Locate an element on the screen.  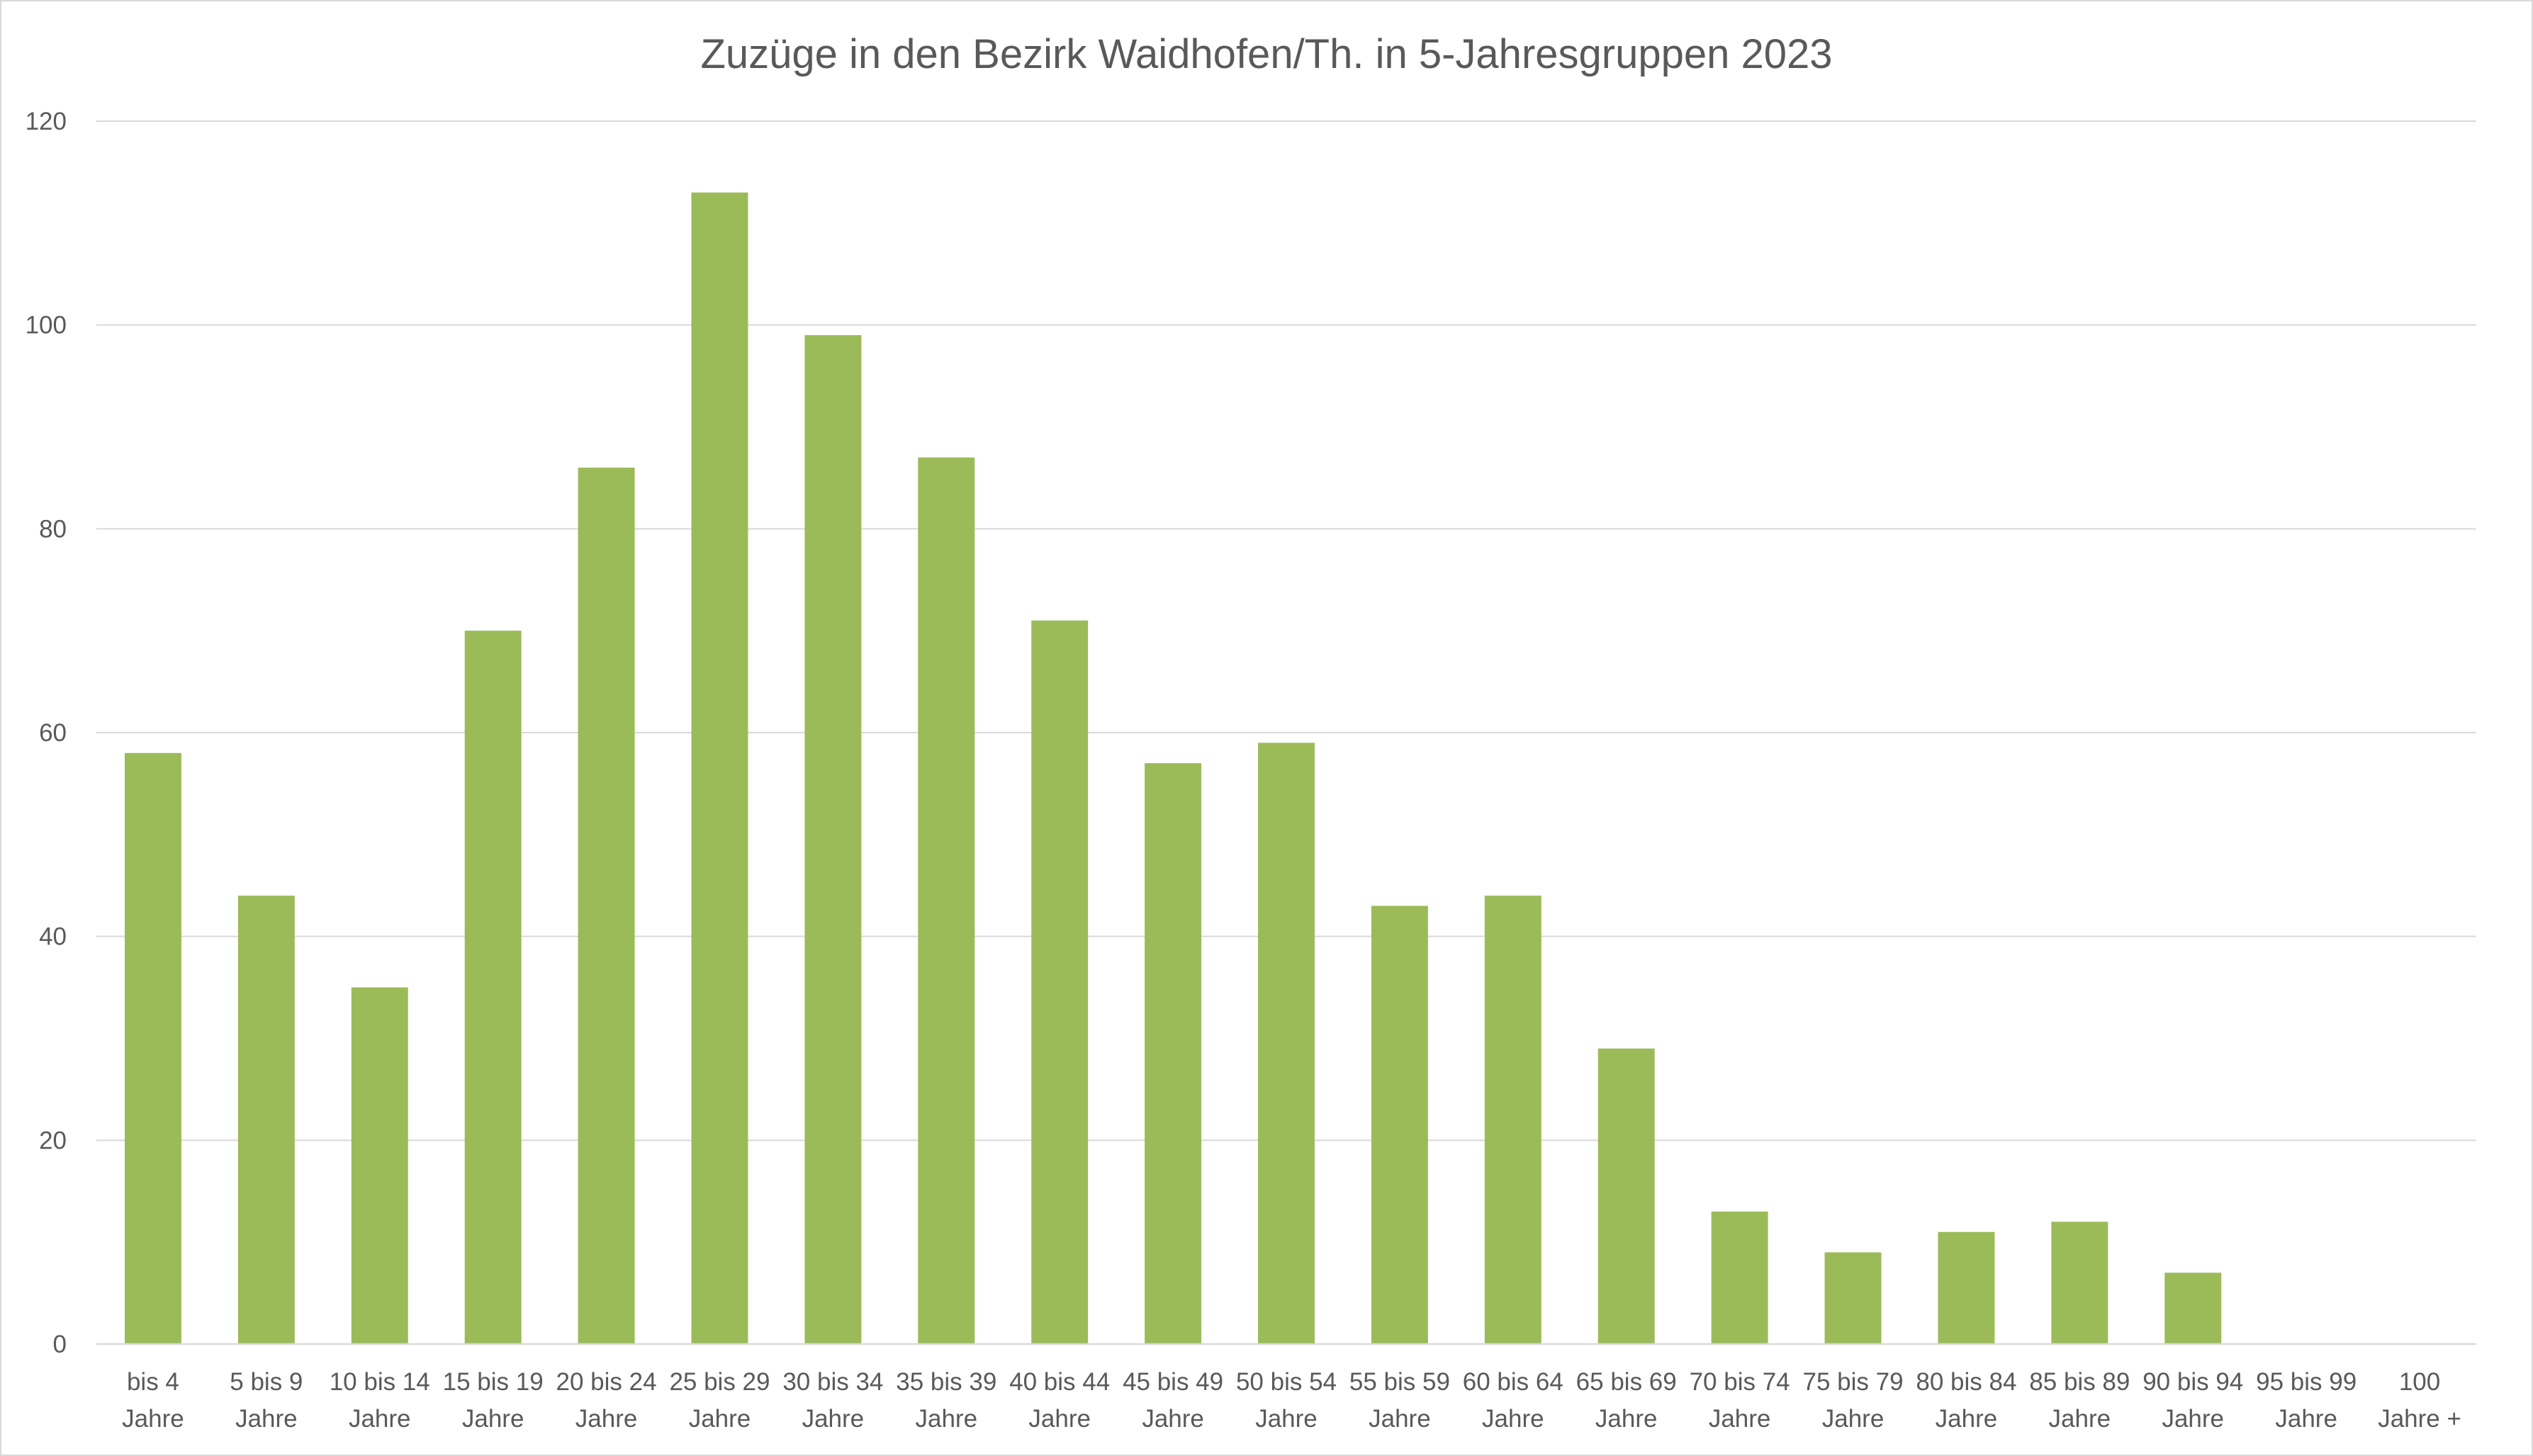
y-tick-label: 20 is located at coordinates (53, 1140).